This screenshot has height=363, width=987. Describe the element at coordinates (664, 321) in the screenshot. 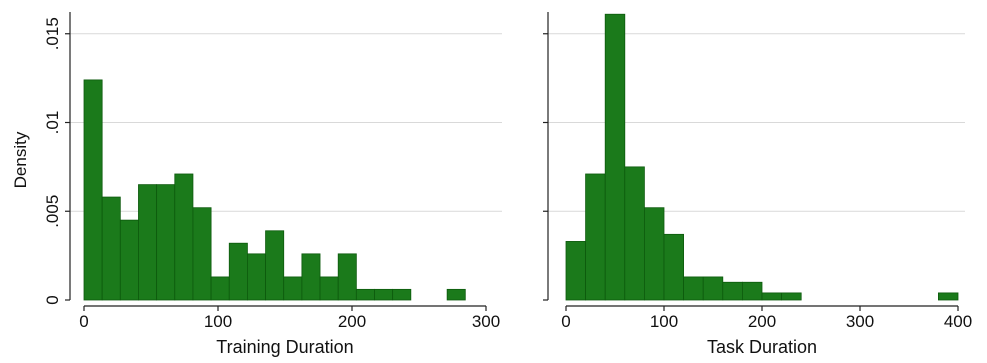

I see `task-x-tick-label: 100` at that location.